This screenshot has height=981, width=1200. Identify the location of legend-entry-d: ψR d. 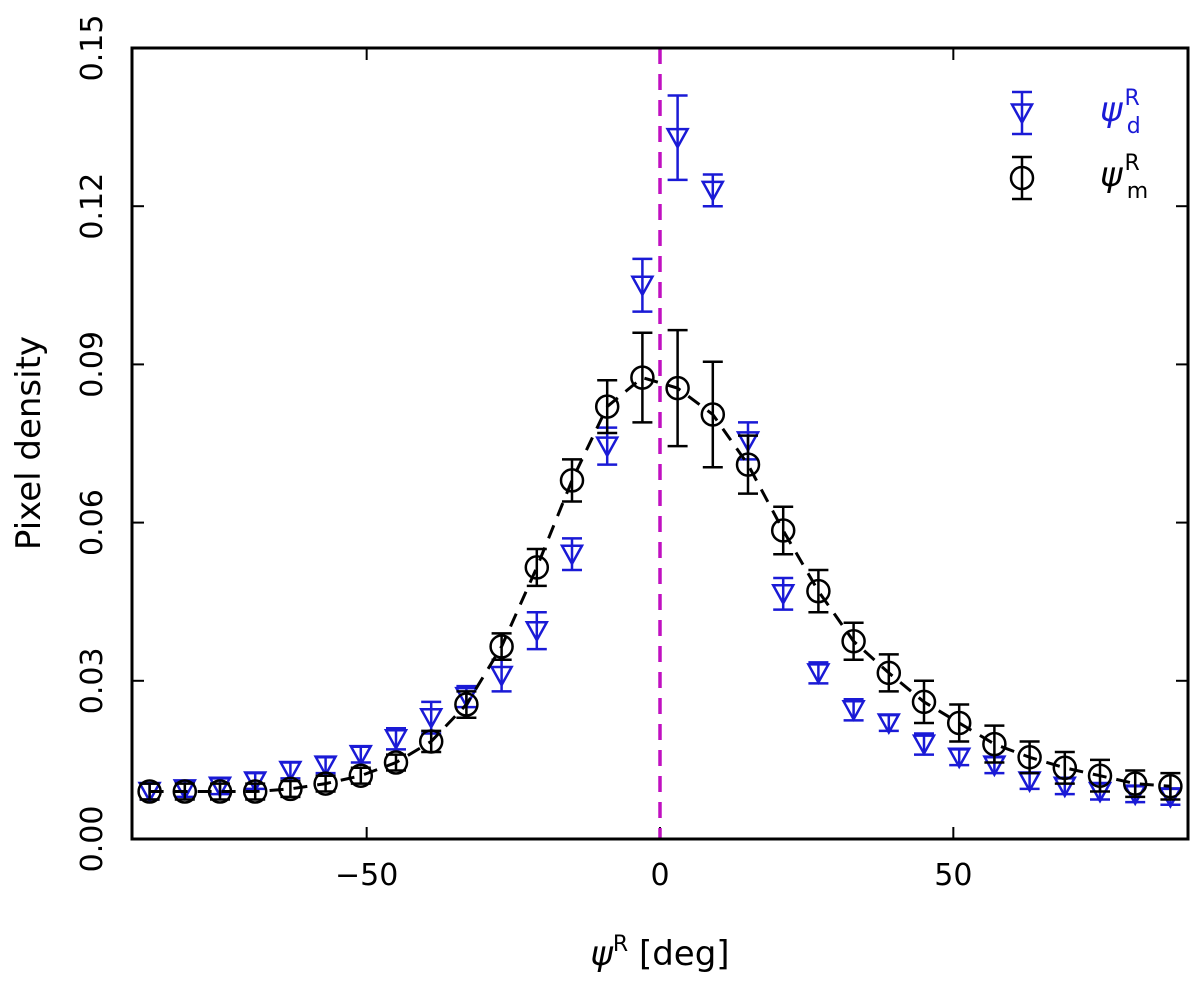
(1075, 112).